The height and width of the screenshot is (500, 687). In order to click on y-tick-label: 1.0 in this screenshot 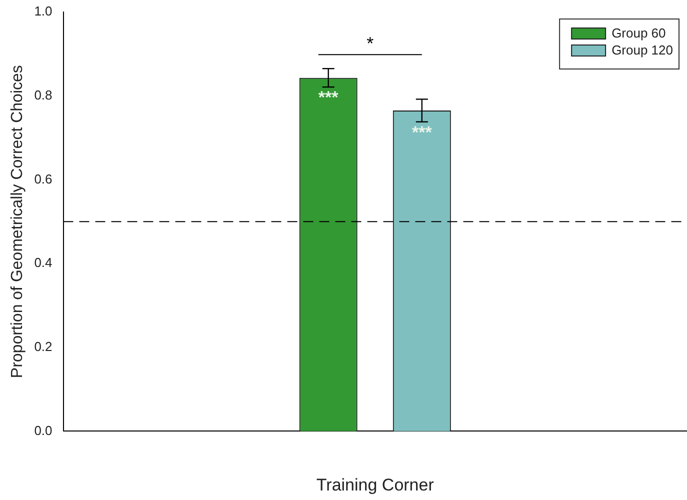, I will do `click(43, 11)`.